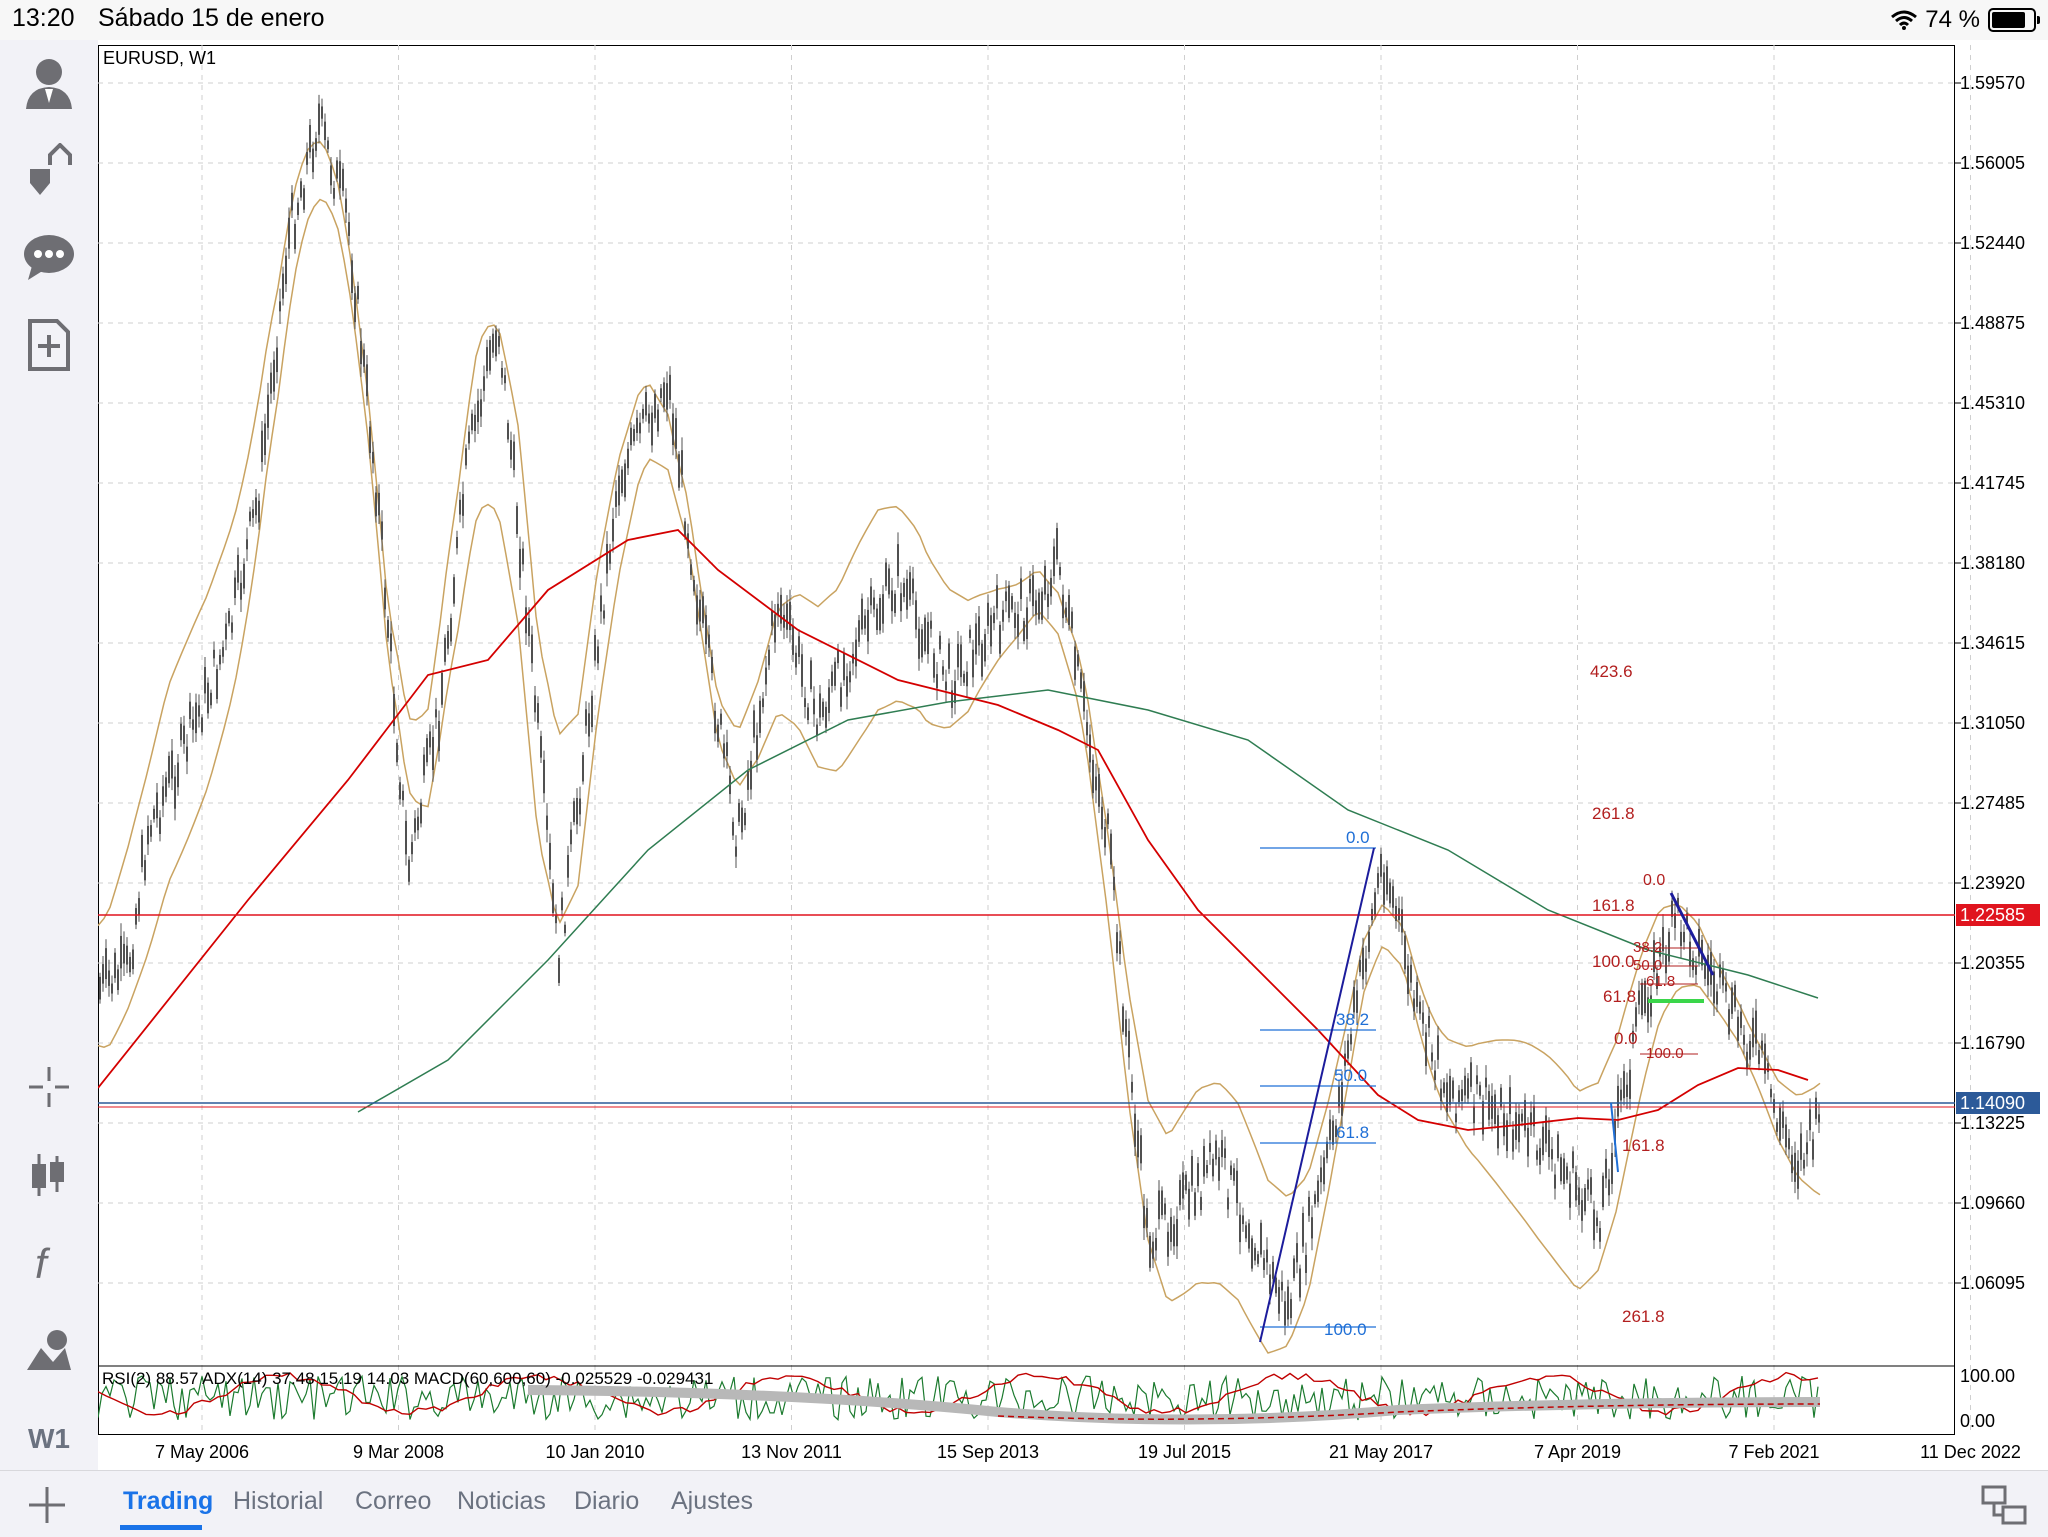  Describe the element at coordinates (1992, 723) in the screenshot. I see `price-tick-label: 1.31050` at that location.